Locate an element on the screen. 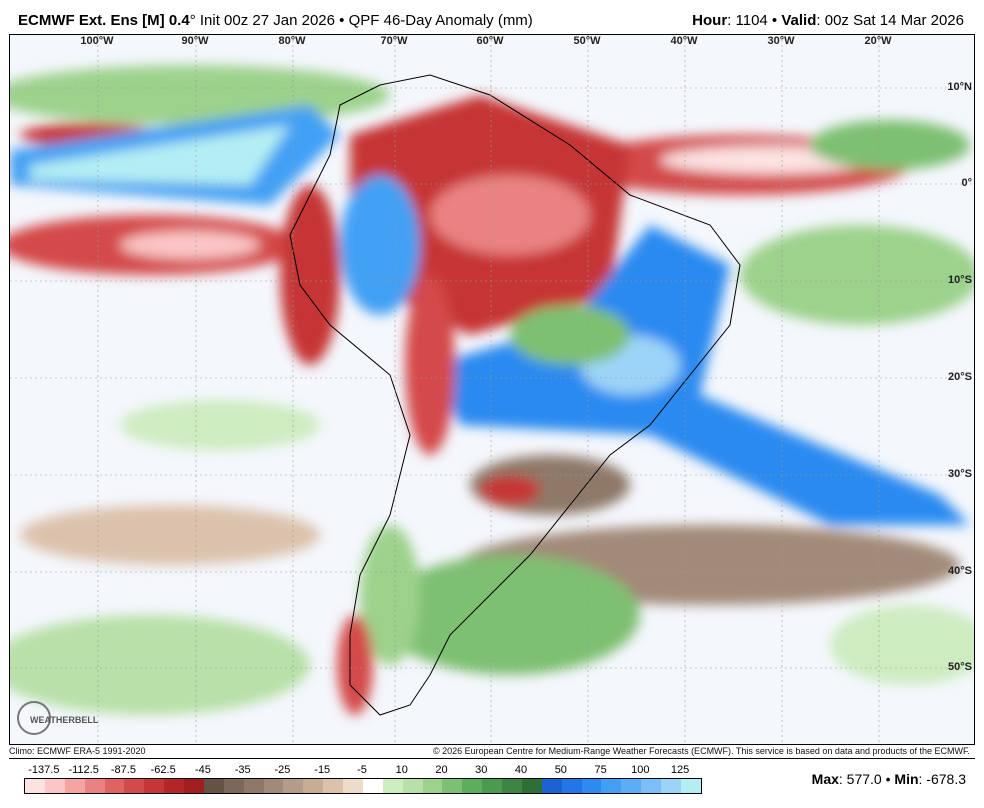  lon-label: 30°W is located at coordinates (781, 41).